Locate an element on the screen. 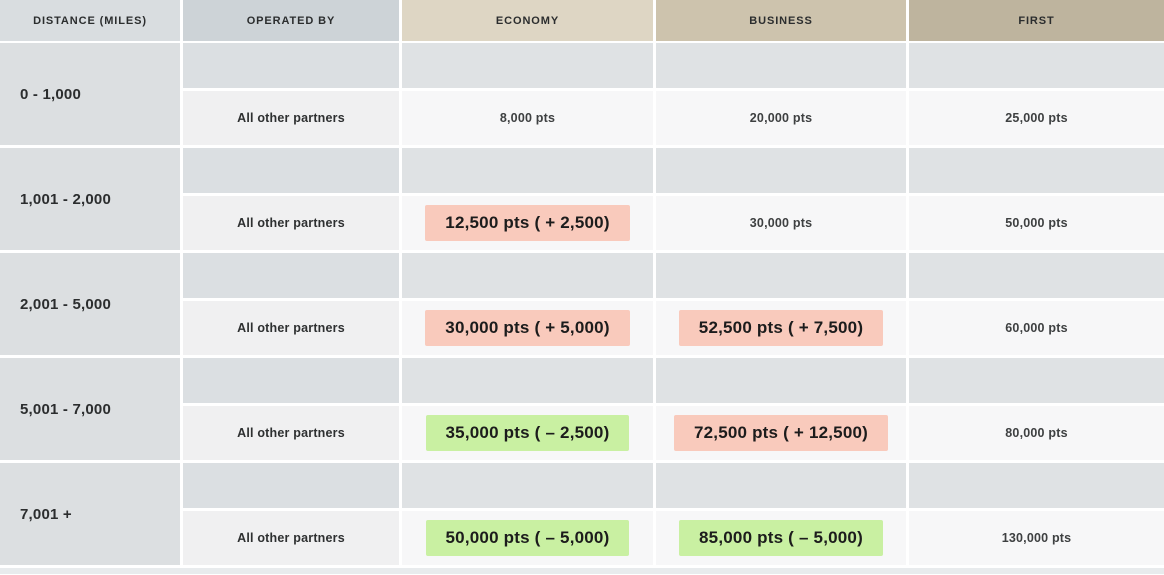 The image size is (1164, 575). distance-cell: 1,001 - 2,000 is located at coordinates (90, 199).